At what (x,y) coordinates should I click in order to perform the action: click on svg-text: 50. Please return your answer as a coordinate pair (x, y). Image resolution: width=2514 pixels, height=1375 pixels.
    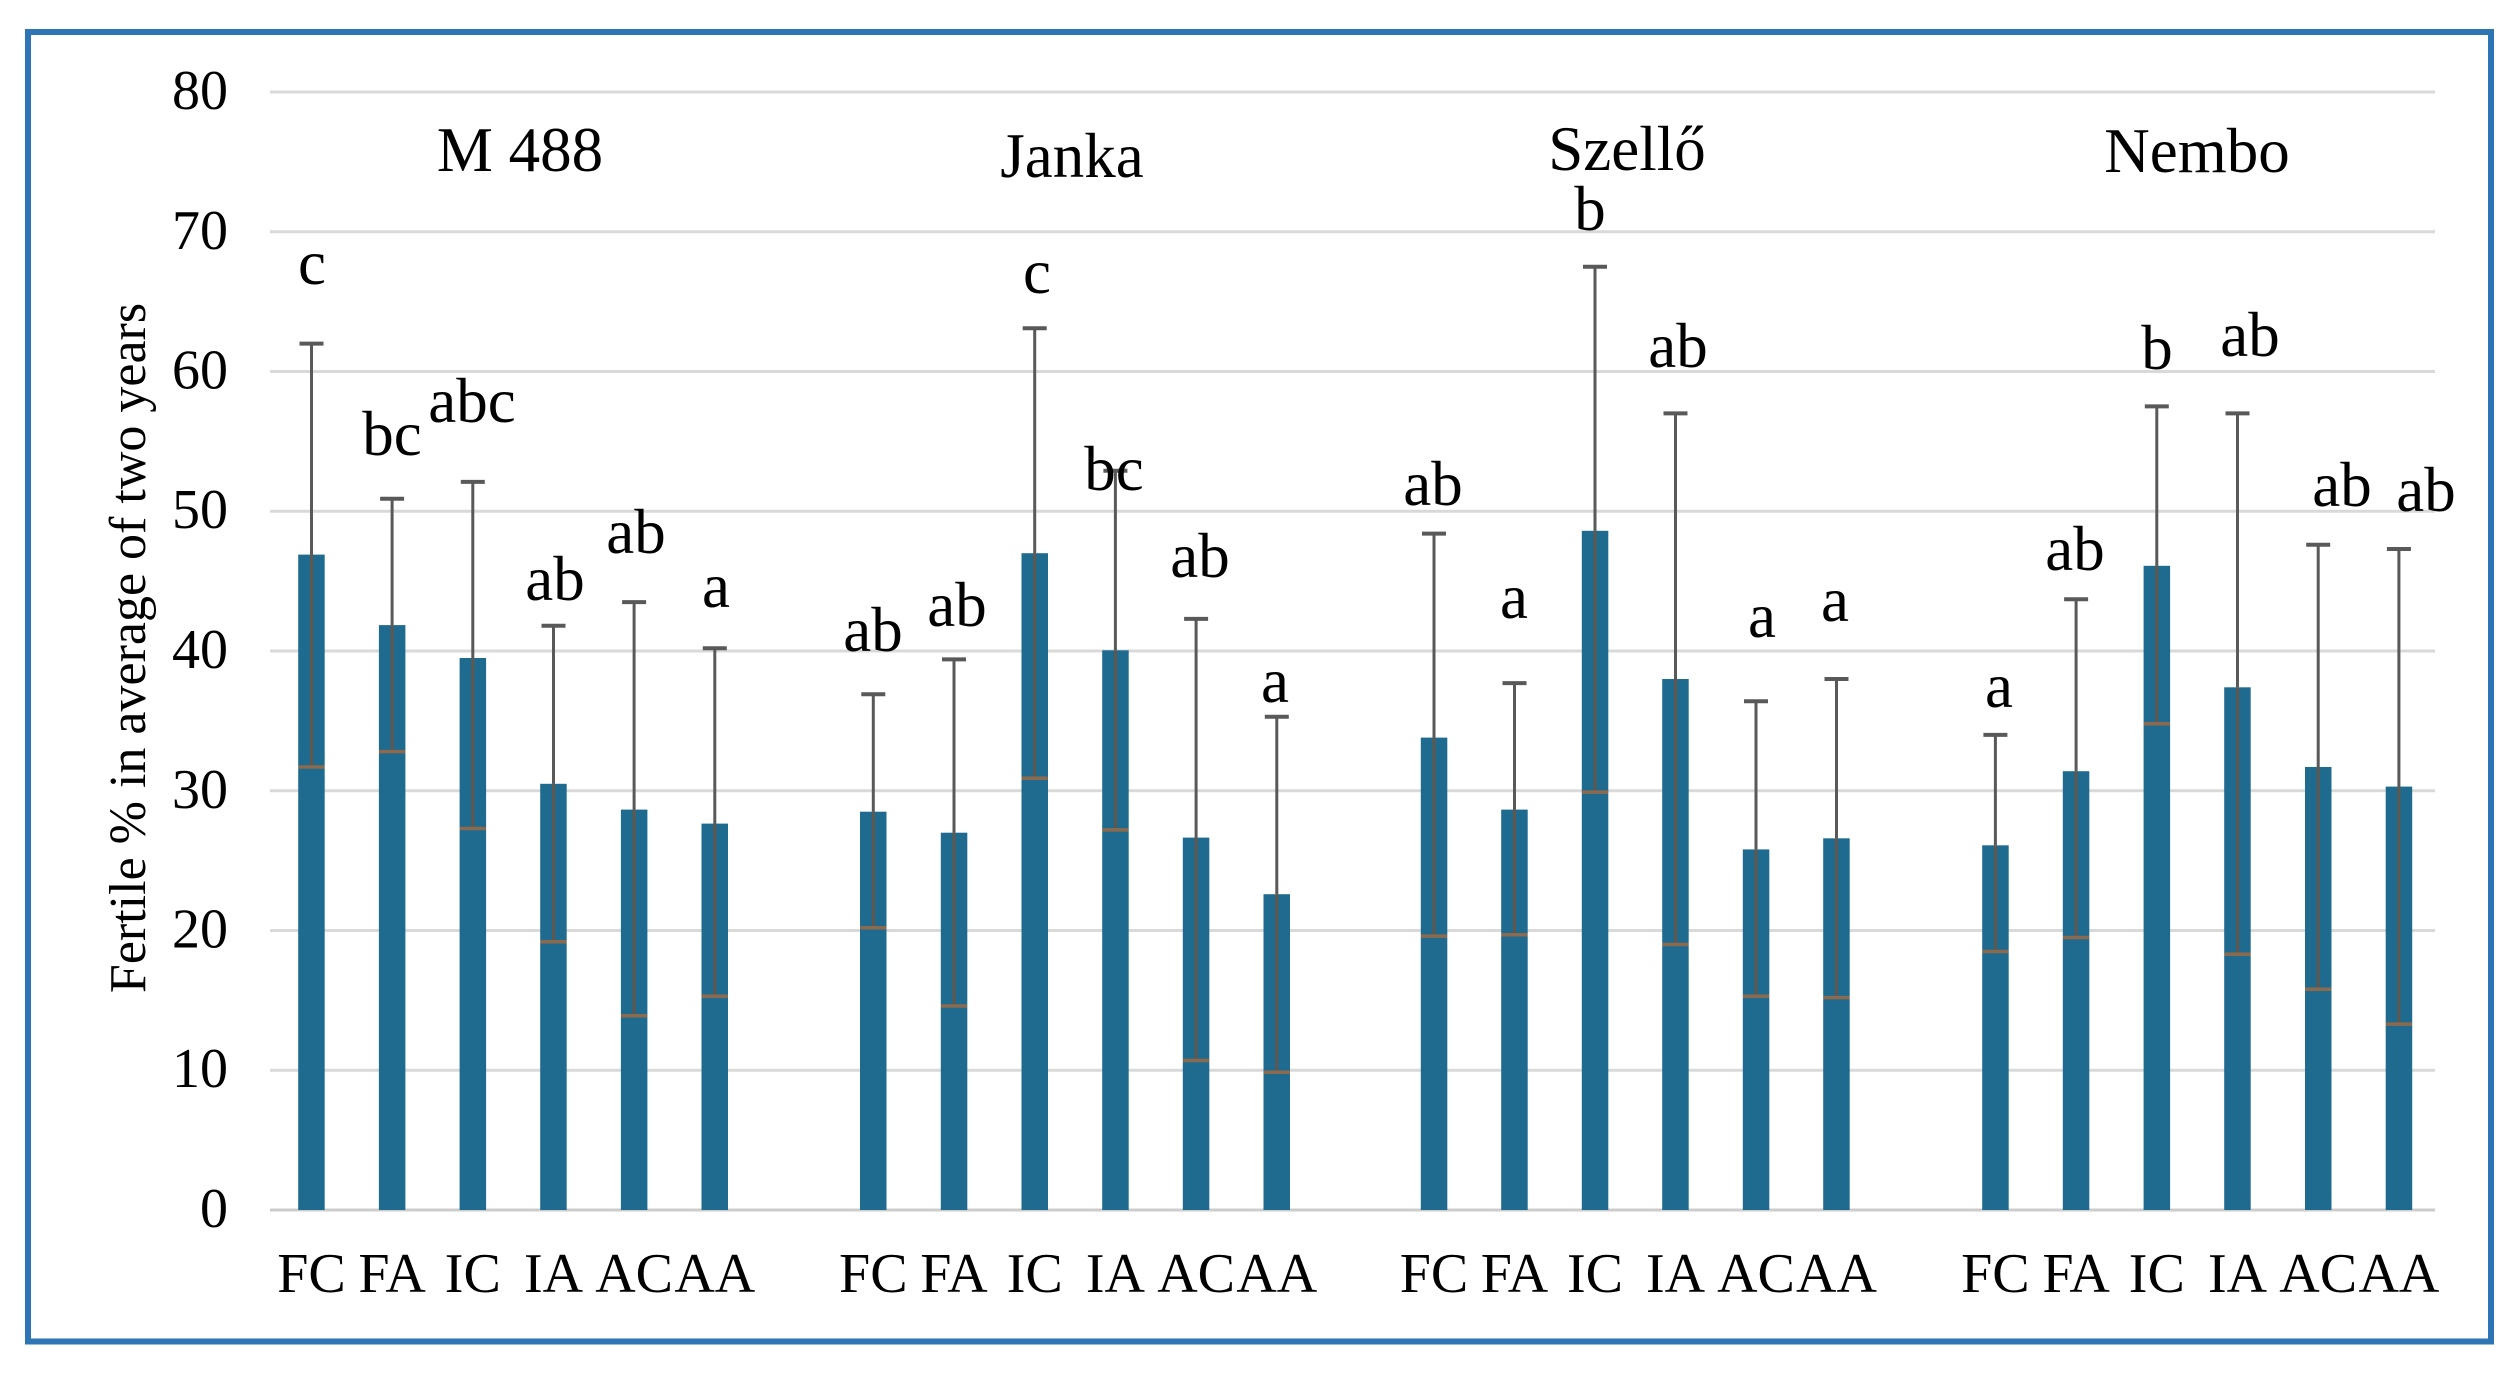
    Looking at the image, I should click on (200, 510).